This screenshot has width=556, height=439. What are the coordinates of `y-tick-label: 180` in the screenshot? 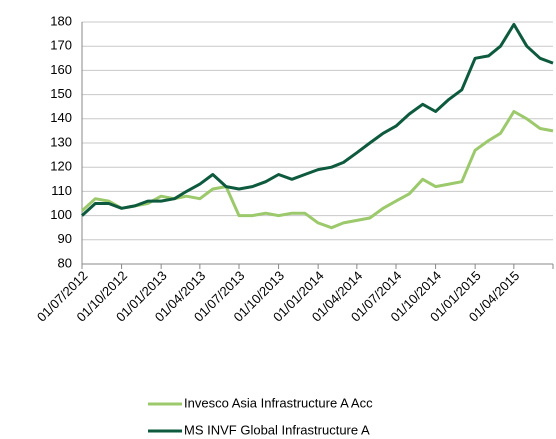 It's located at (61, 20).